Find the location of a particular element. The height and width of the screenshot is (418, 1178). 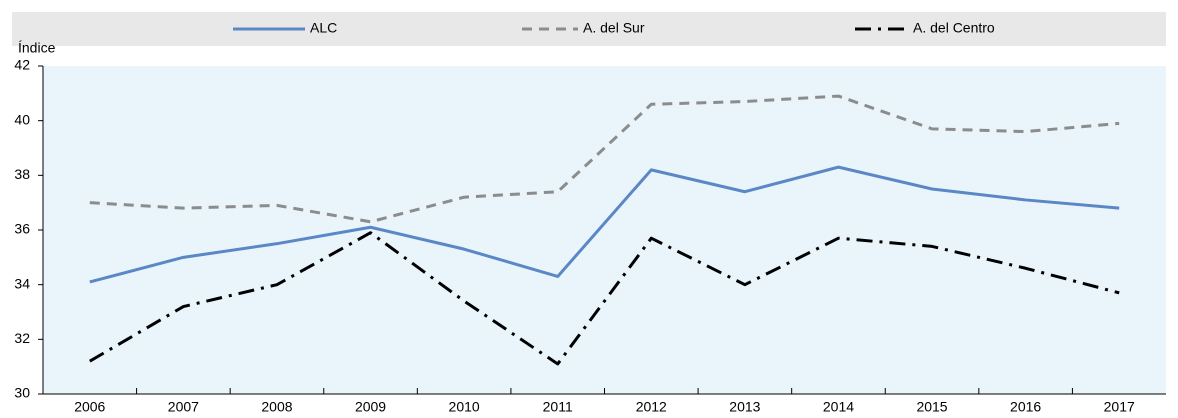

x-tick-label: 2016 is located at coordinates (1025, 407).